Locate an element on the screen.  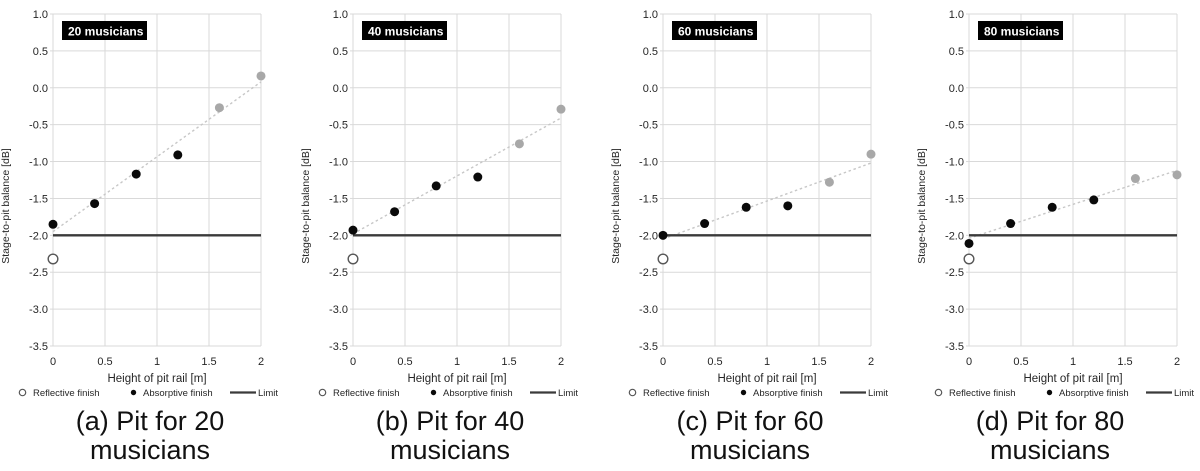
chart-caption-a: (a) Pit for 20 musicians is located at coordinates (150, 436).